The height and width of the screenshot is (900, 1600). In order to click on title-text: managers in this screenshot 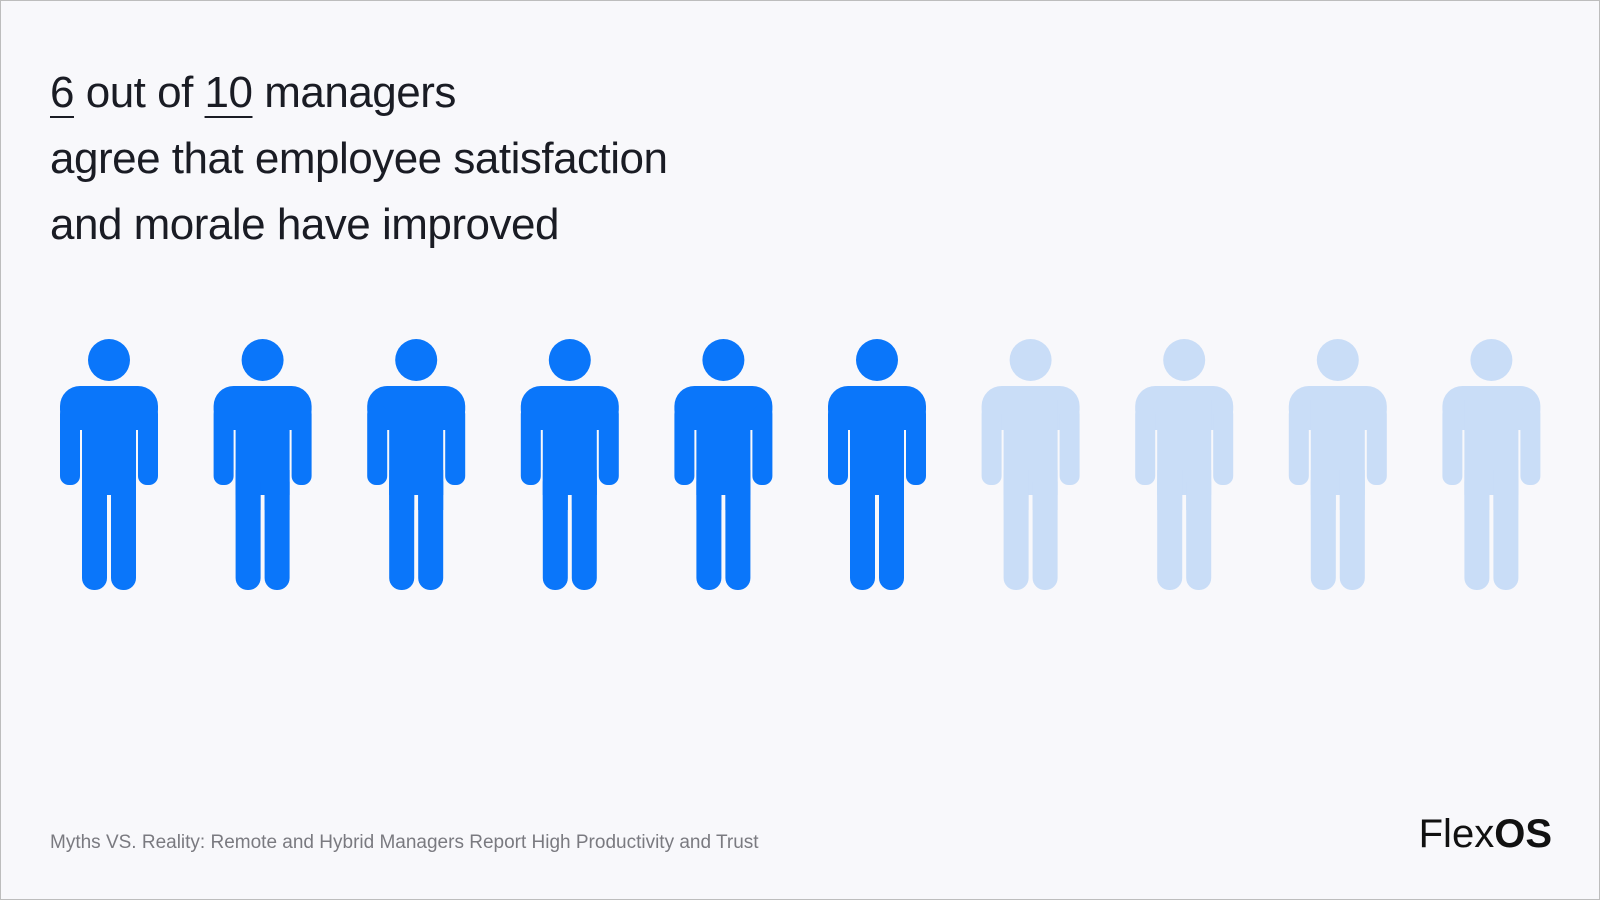, I will do `click(360, 92)`.